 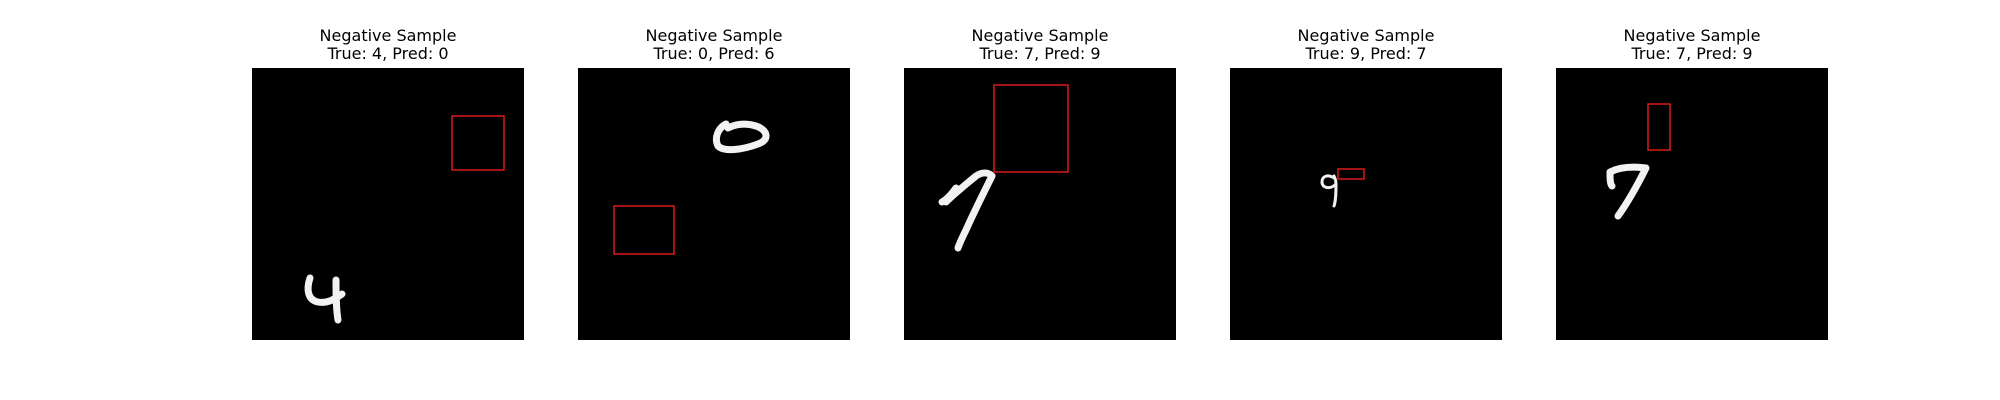 I want to click on panel-4: Negative Sample True: 9, Pred: 7, so click(x=1366, y=200).